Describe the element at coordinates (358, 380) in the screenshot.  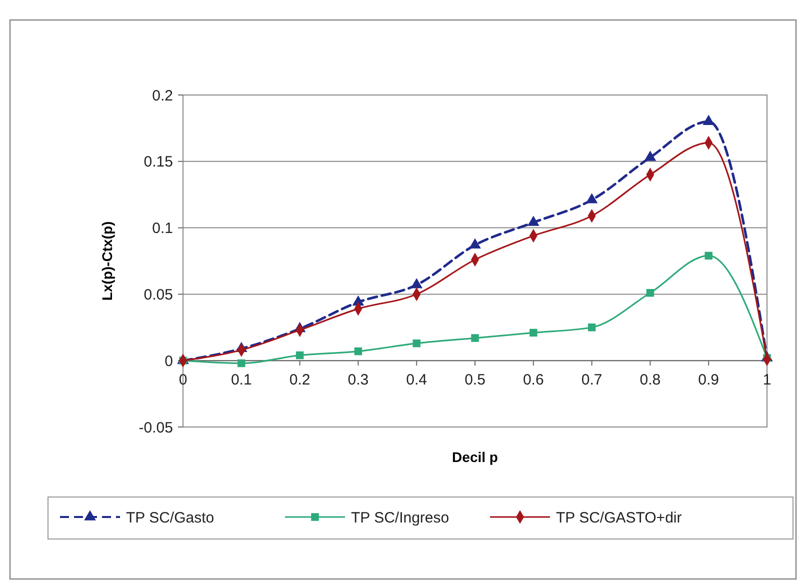
I see `x-tick-label: 0.3` at that location.